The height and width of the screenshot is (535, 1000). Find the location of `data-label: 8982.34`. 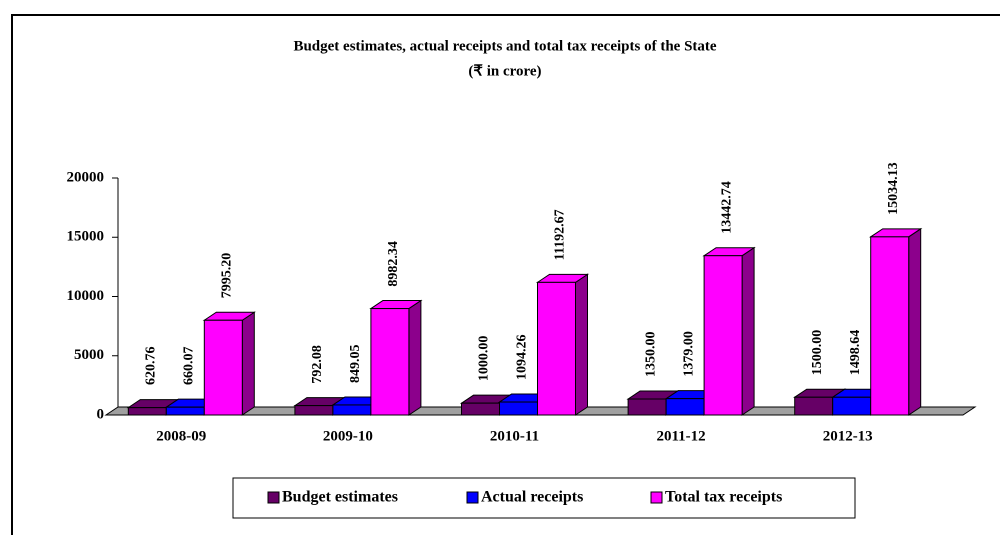

data-label: 8982.34 is located at coordinates (393, 264).